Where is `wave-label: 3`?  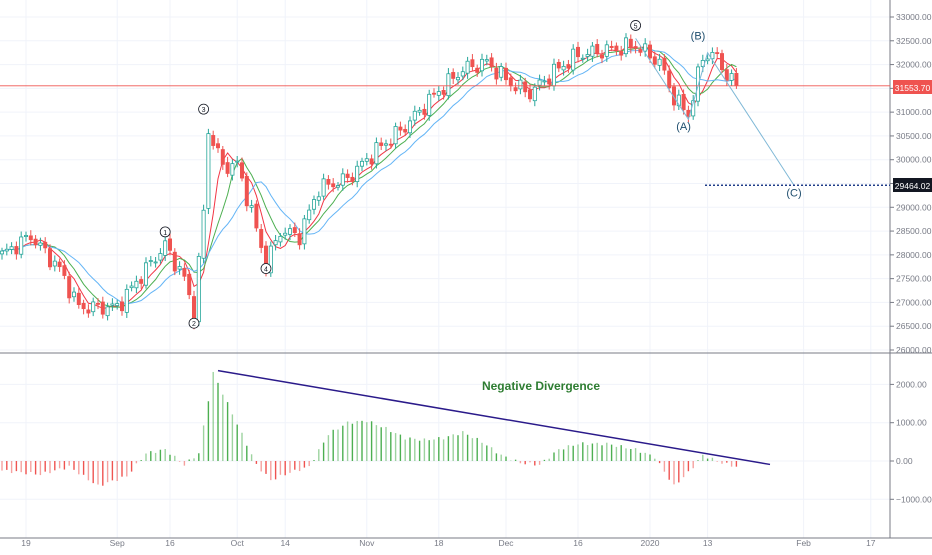
wave-label: 3 is located at coordinates (204, 110).